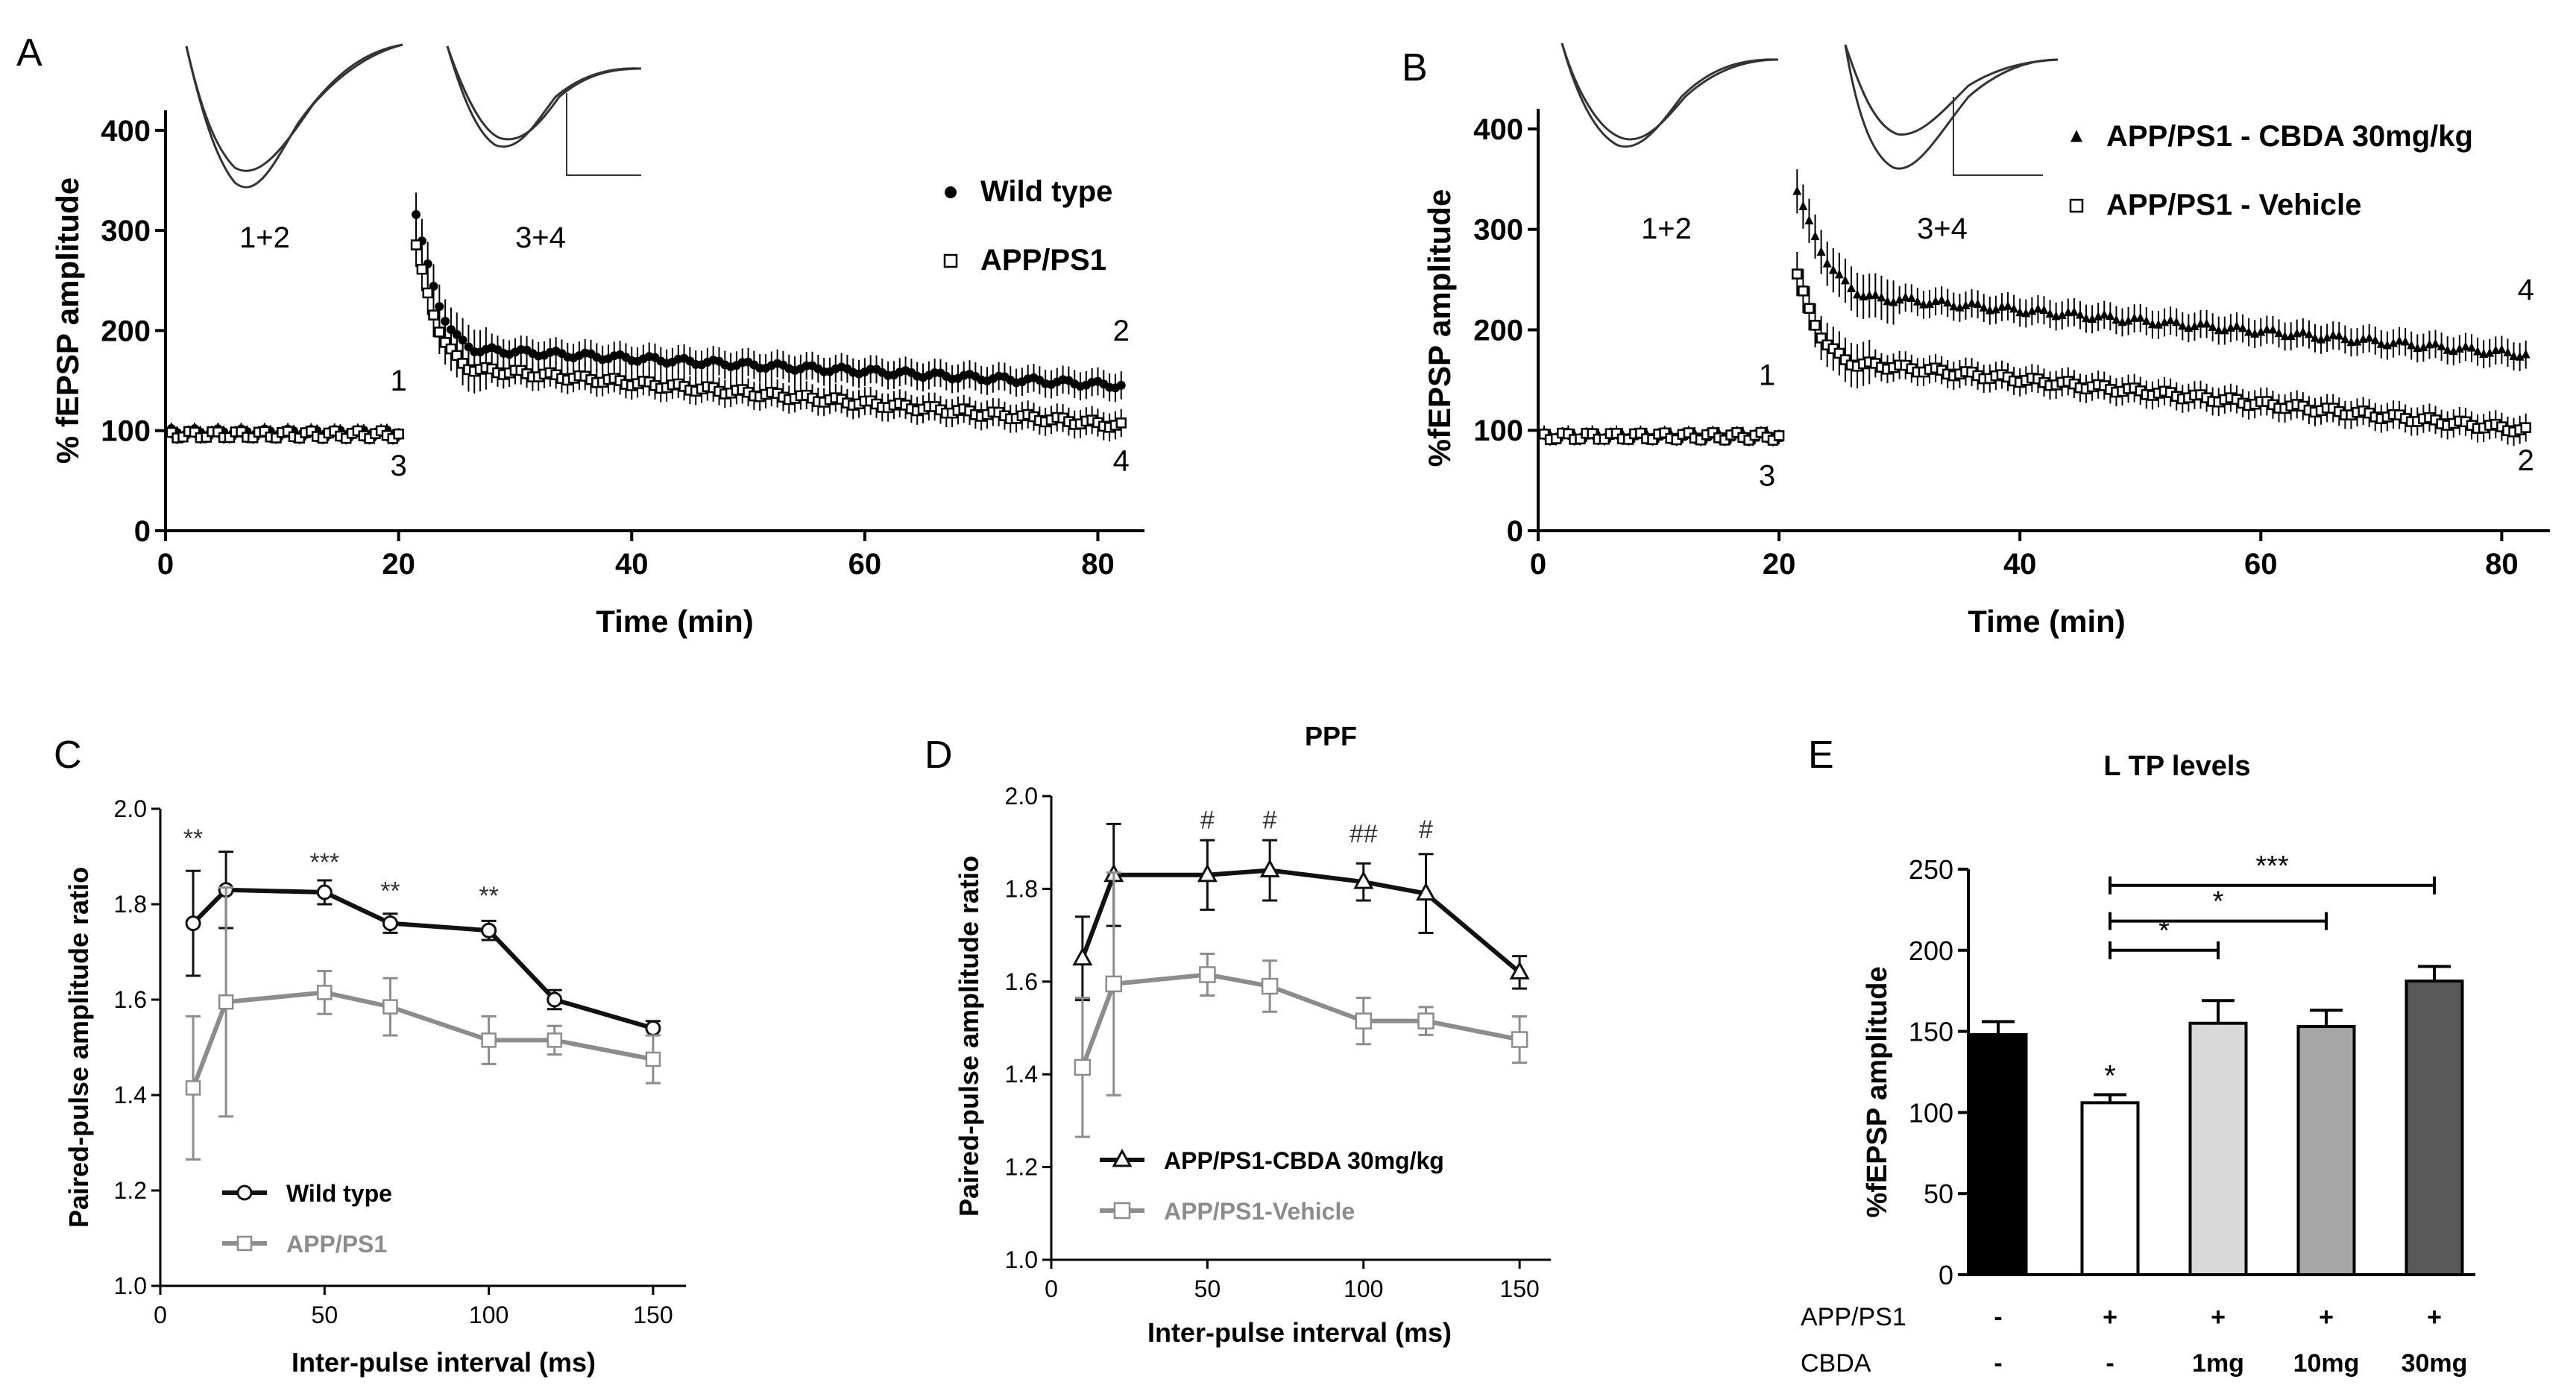 The height and width of the screenshot is (1388, 2576). I want to click on panel-d-significance-marks: # # ## #, so click(1316, 828).